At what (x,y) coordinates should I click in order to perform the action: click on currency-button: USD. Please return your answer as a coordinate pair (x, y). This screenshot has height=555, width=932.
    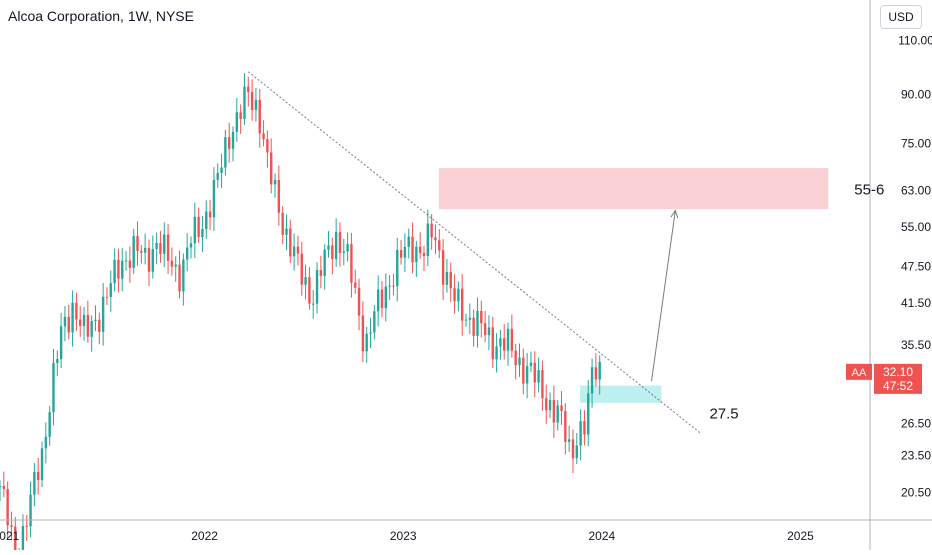
    Looking at the image, I should click on (901, 17).